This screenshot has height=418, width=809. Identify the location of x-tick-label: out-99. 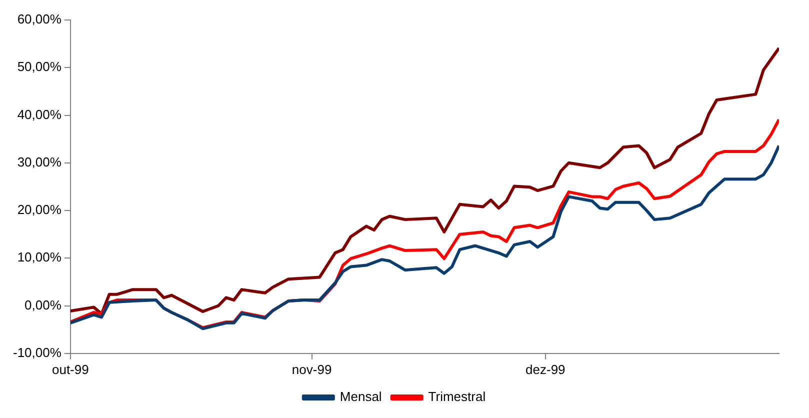
(70, 369).